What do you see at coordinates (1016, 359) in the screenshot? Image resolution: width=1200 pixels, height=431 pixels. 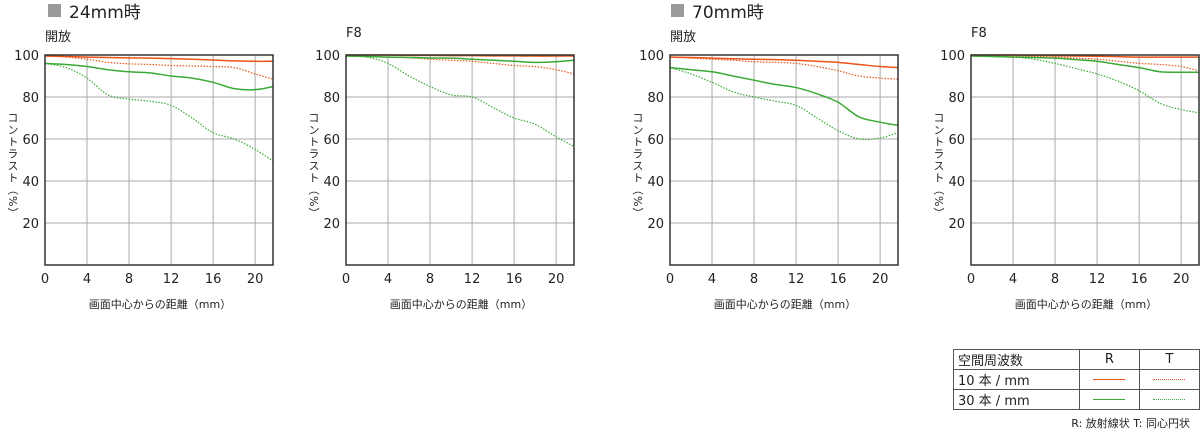 I see `legend-header: 空間周波数` at bounding box center [1016, 359].